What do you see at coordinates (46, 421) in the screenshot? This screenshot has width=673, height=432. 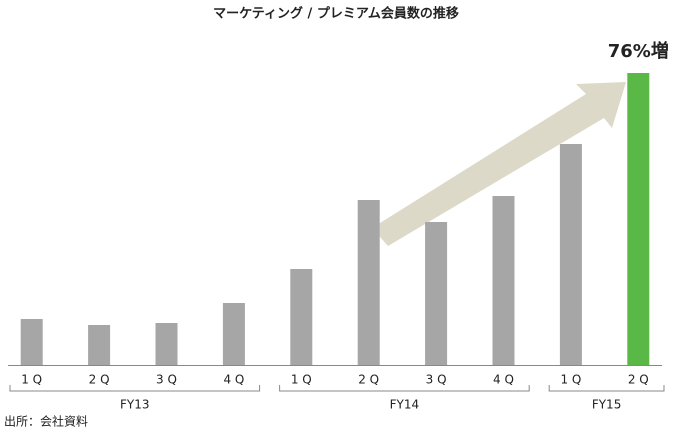 I see `source: 出所：会社資料` at bounding box center [46, 421].